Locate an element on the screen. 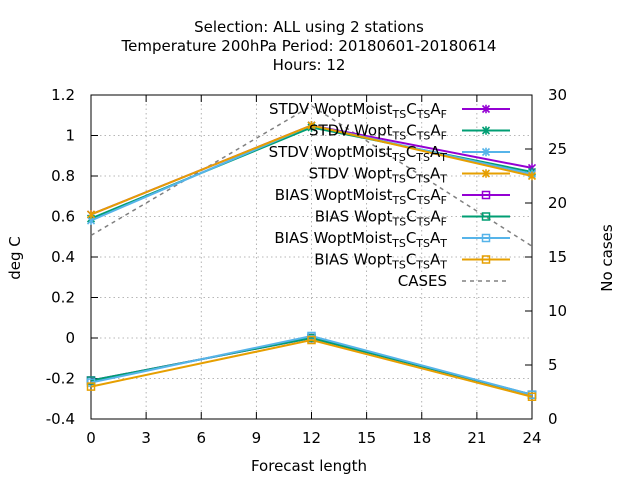 Image resolution: width=640 pixels, height=480 pixels. legend-item: STDV WoptMoistTSCTSAT is located at coordinates (389, 153).